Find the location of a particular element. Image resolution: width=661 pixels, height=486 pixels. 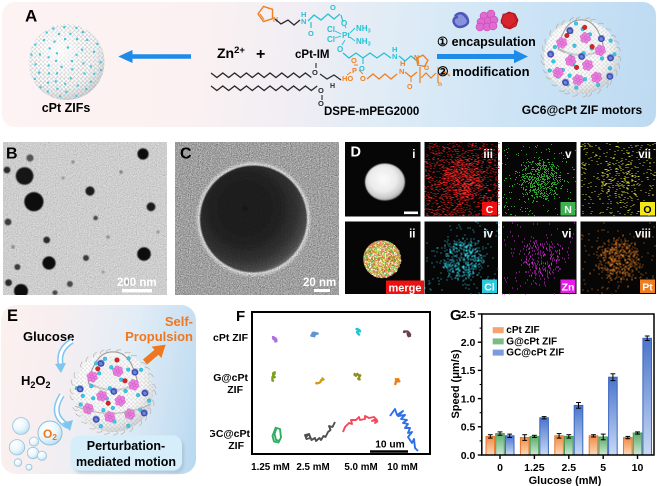

svg-text: GC@cPt ZIF is located at coordinates (535, 353).